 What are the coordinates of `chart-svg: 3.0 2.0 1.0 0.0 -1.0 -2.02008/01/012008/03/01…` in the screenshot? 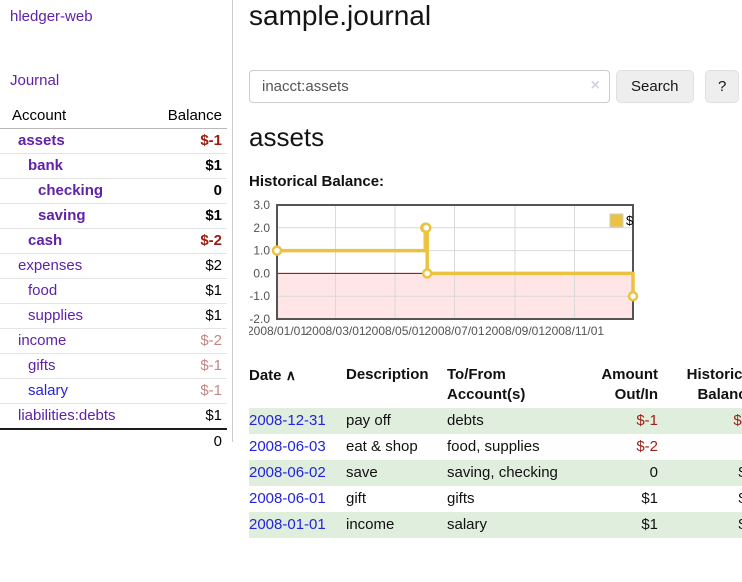 It's located at (443, 268).